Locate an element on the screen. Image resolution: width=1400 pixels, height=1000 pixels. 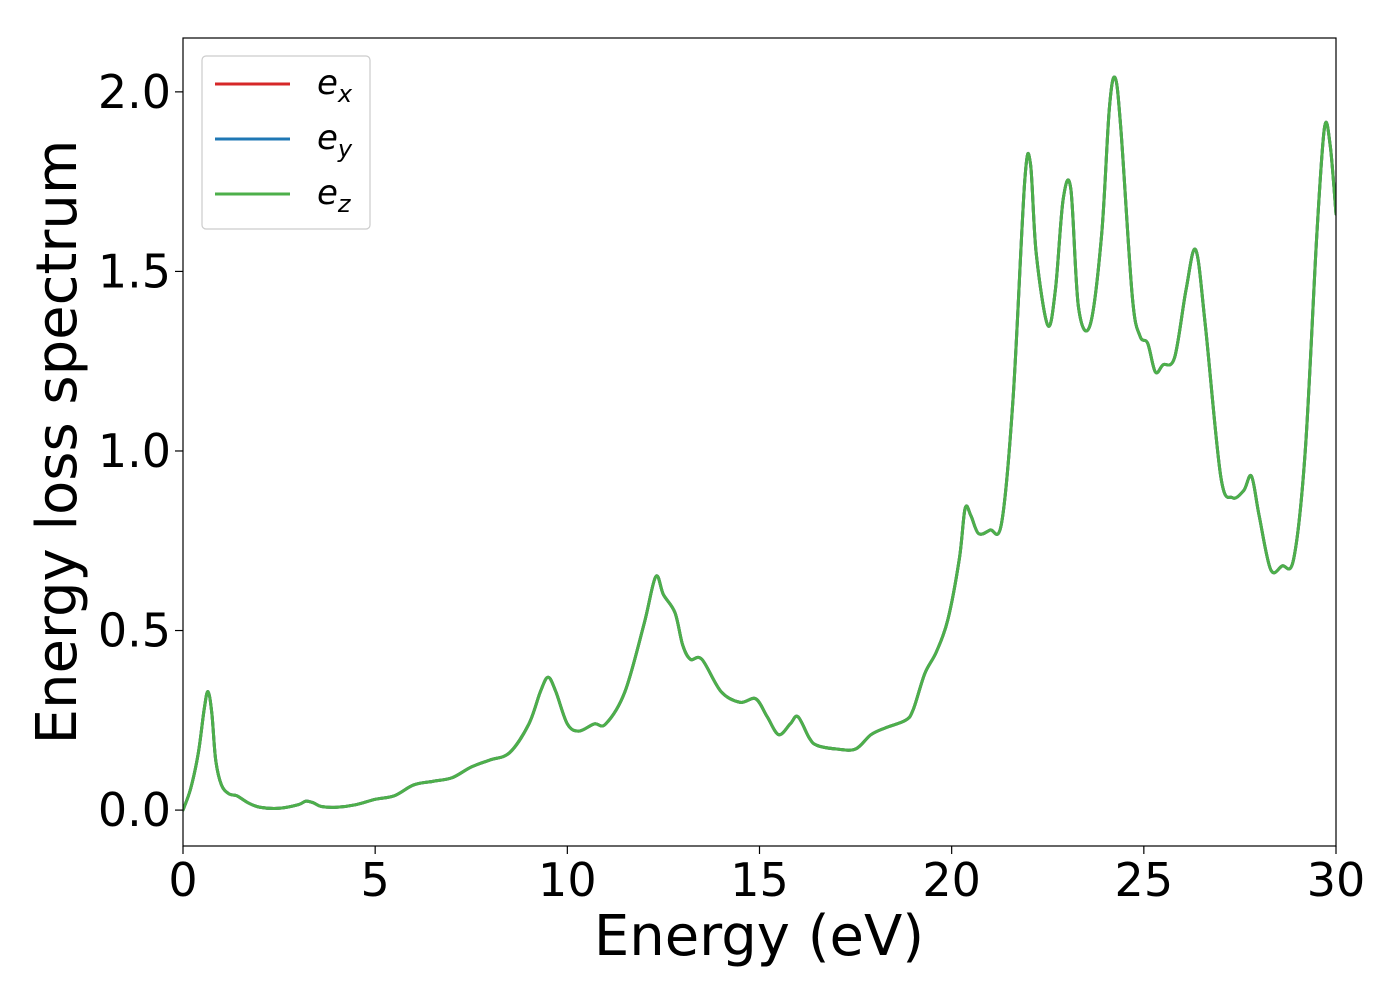
x-tick-label: 15 is located at coordinates (759, 880).